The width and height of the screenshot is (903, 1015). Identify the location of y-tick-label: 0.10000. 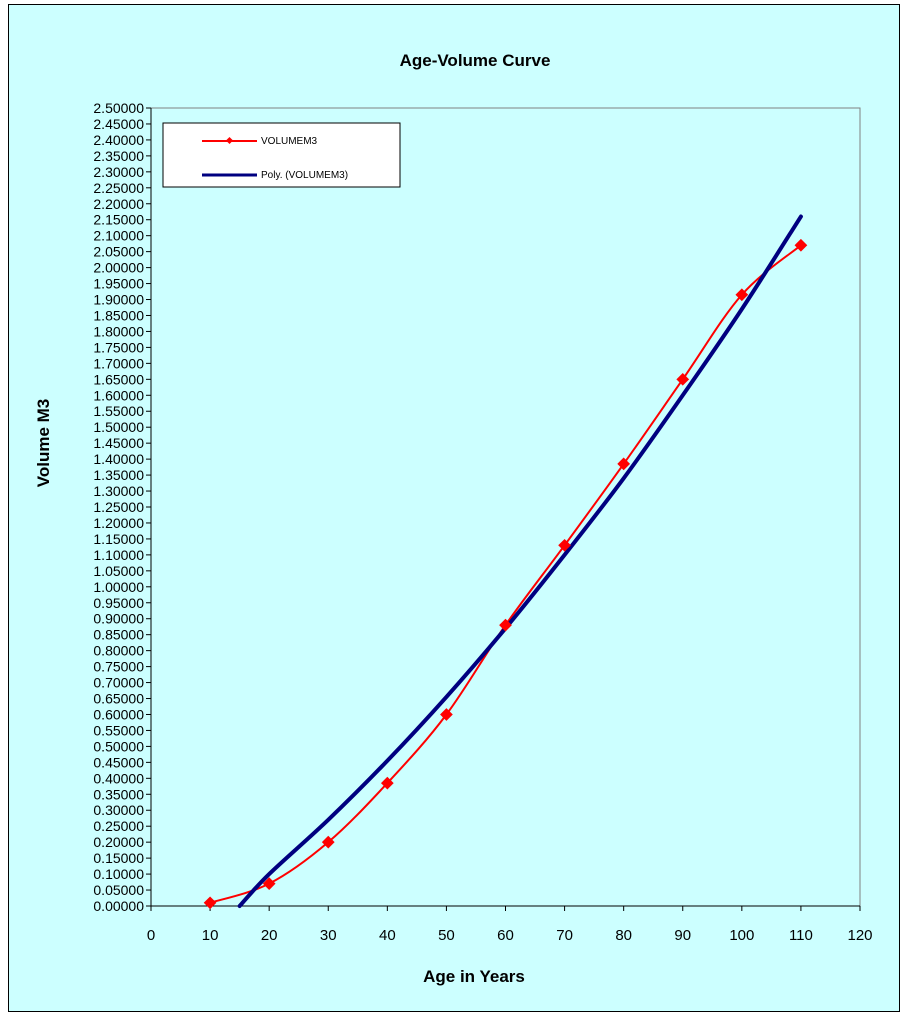
(118, 874).